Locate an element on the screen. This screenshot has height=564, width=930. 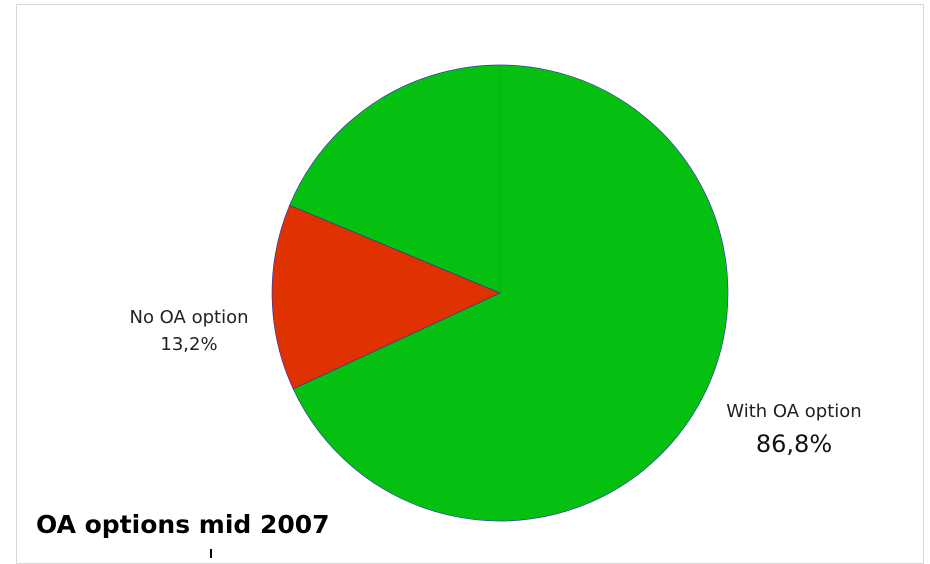
slice-no-oa-option is located at coordinates (386, 297).